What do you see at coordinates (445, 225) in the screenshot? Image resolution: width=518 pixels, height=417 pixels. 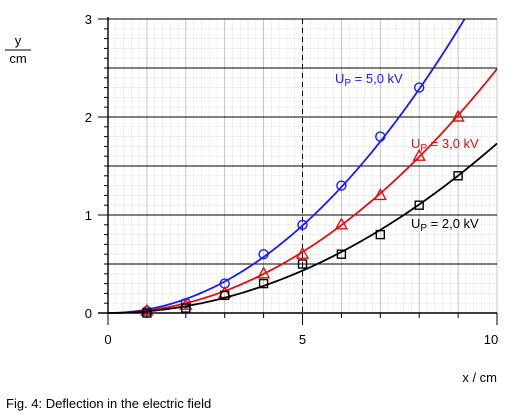 I see `series-label: UP = 2,0 kV` at bounding box center [445, 225].